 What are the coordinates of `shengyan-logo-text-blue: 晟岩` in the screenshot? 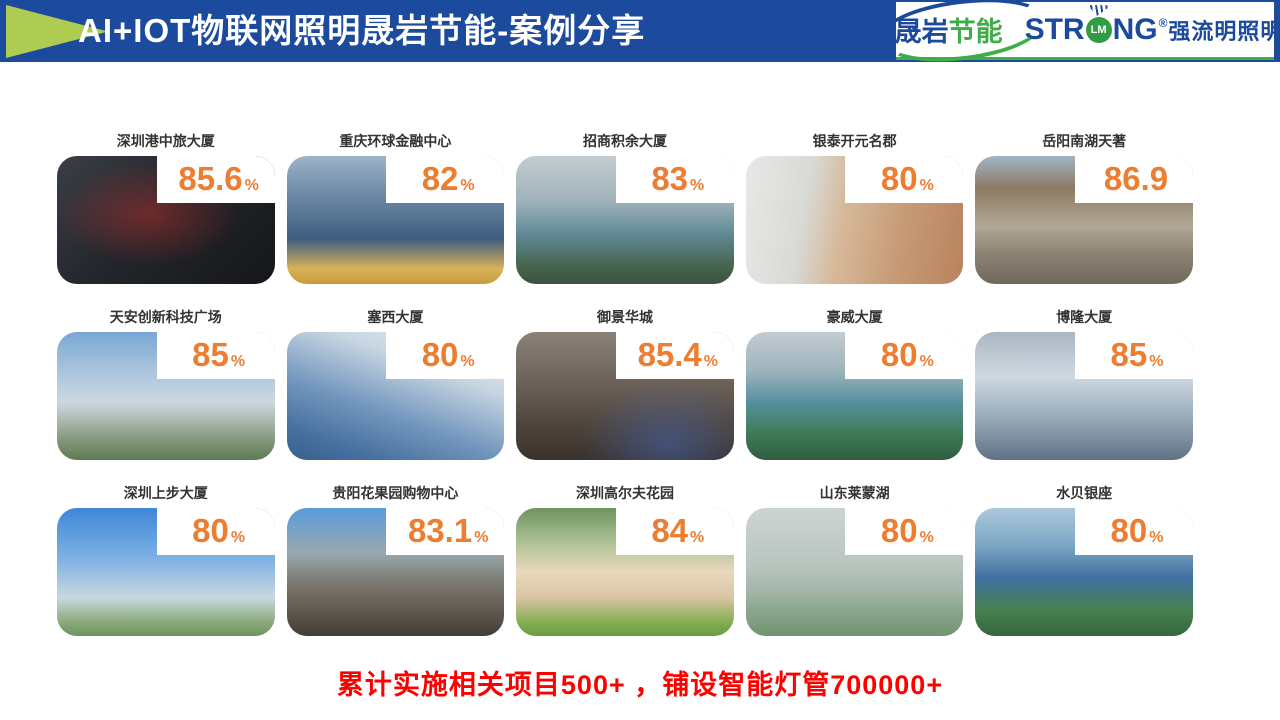 It's located at (921, 32).